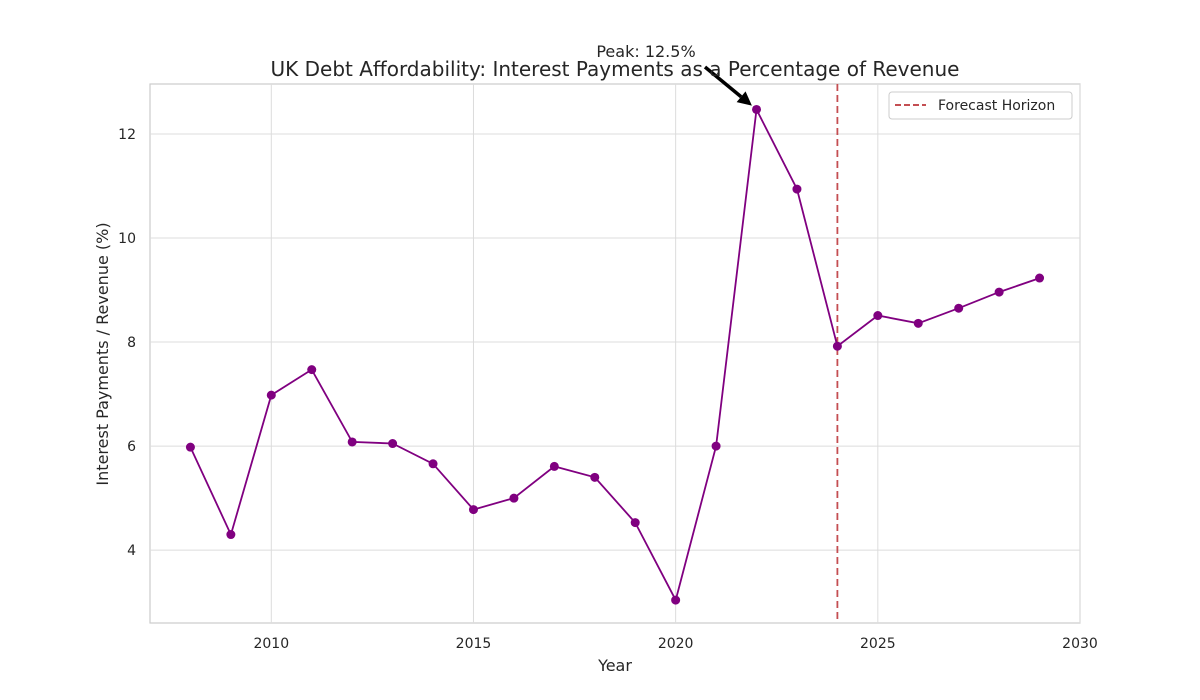  What do you see at coordinates (744, 98) in the screenshot?
I see `peak-annotation-arrowhead` at bounding box center [744, 98].